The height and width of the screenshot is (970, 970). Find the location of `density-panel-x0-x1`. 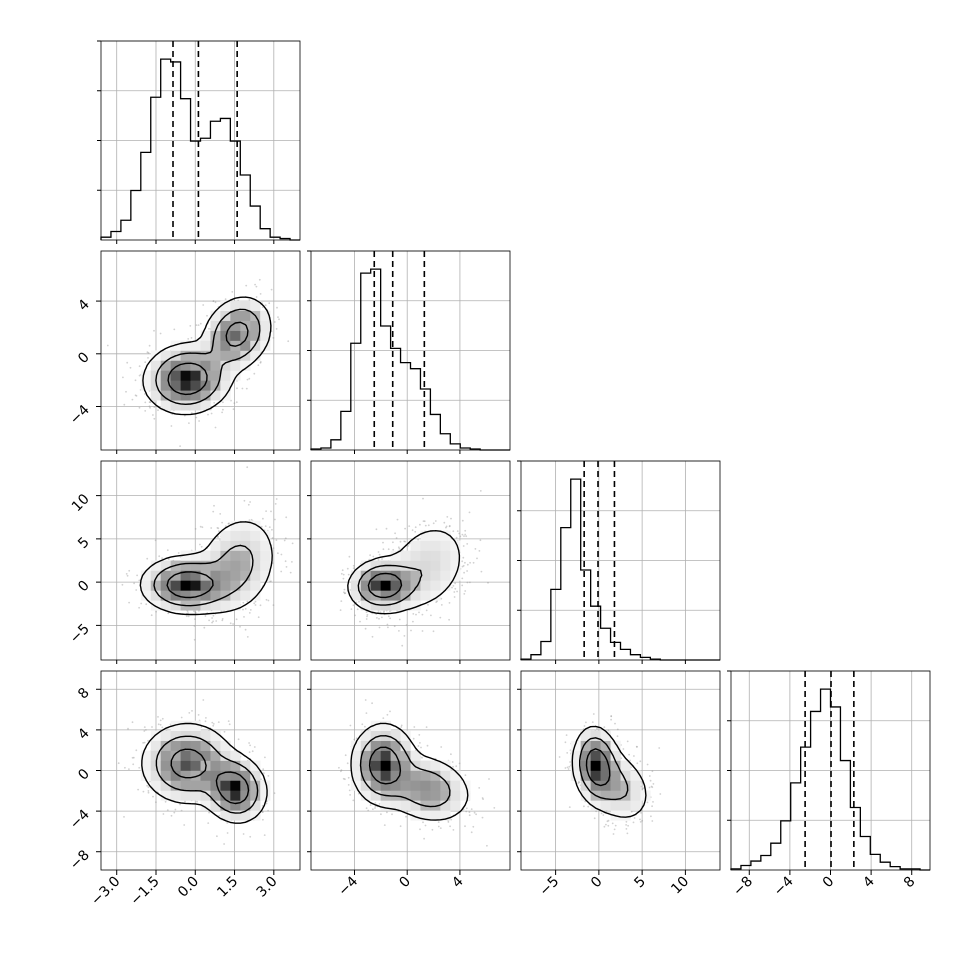

density-panel-x0-x1 is located at coordinates (200, 350).